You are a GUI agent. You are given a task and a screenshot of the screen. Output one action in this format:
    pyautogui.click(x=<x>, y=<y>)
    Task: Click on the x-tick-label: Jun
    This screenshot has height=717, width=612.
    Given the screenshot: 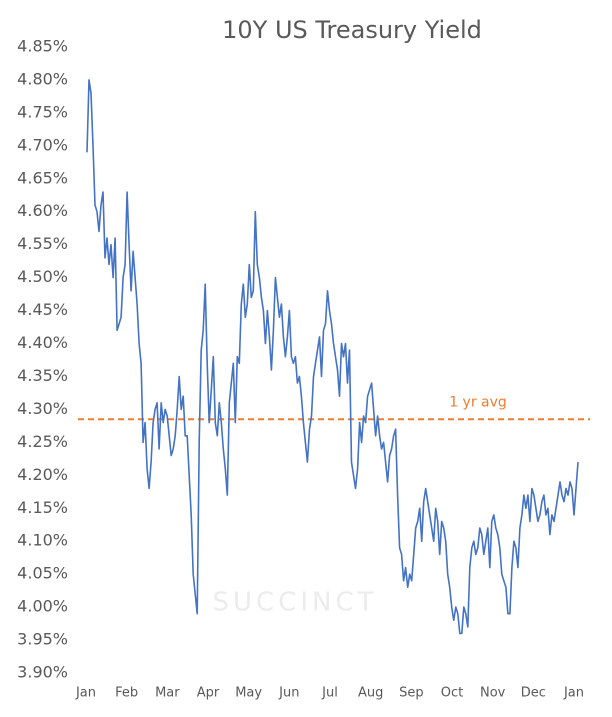 What is the action you would take?
    pyautogui.click(x=288, y=693)
    